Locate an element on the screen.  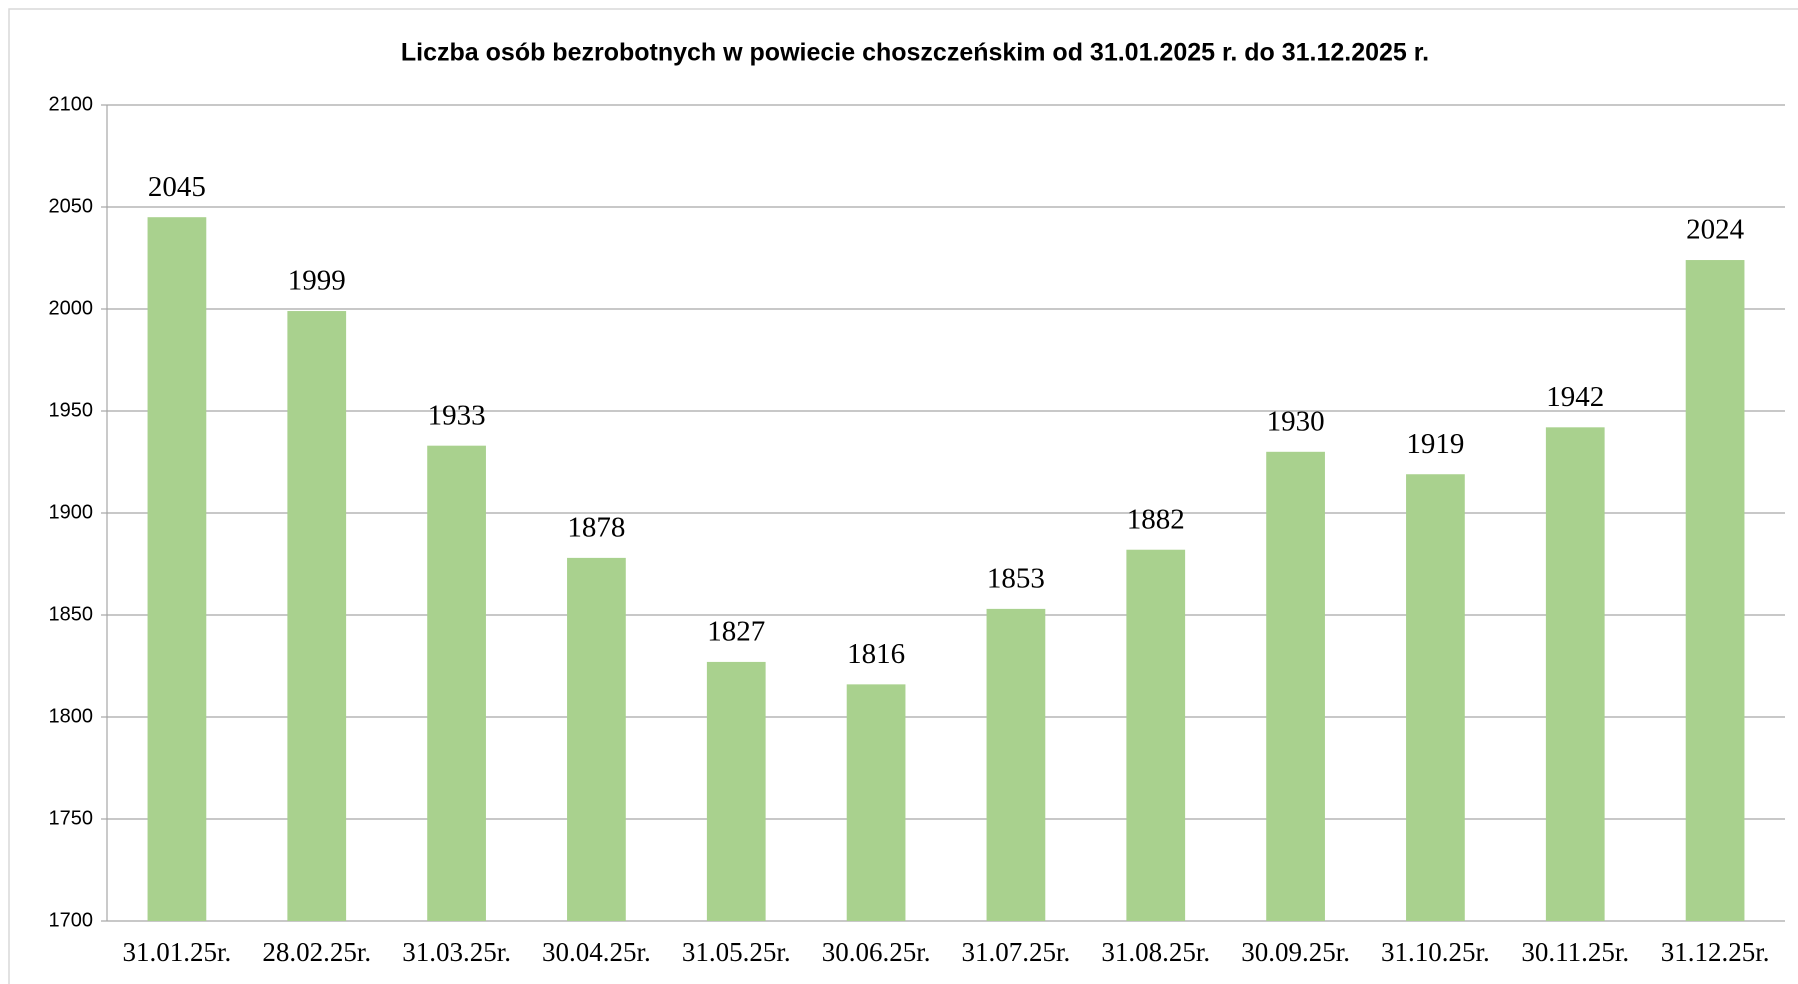
x-tick-label: 30.06.25r. is located at coordinates (876, 952).